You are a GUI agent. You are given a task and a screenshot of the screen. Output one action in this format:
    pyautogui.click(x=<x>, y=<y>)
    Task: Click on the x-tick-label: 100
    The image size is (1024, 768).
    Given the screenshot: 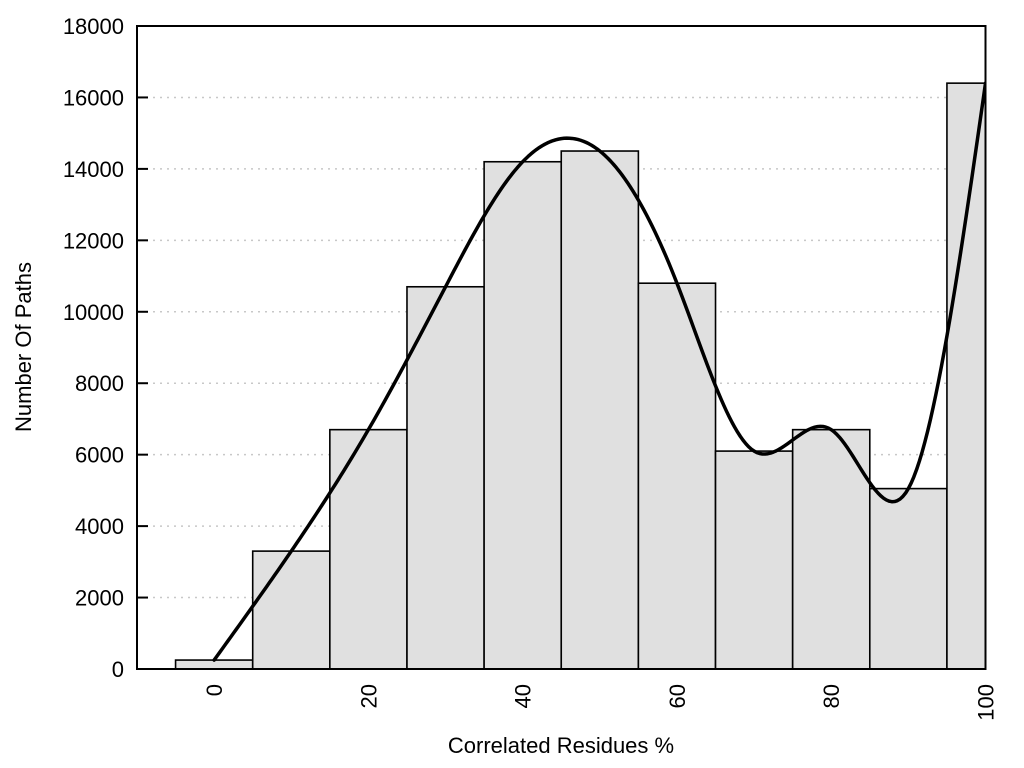 What is the action you would take?
    pyautogui.click(x=986, y=702)
    